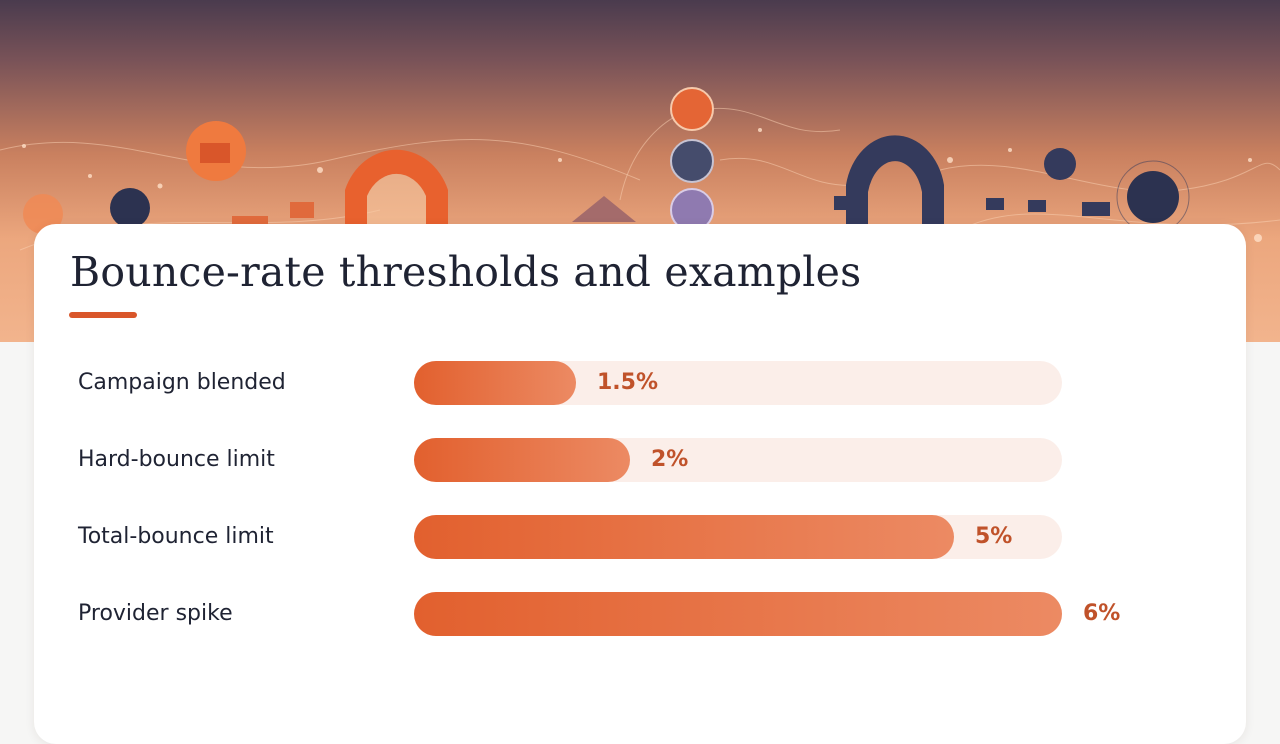  I want to click on value-label: 6%, so click(1102, 613).